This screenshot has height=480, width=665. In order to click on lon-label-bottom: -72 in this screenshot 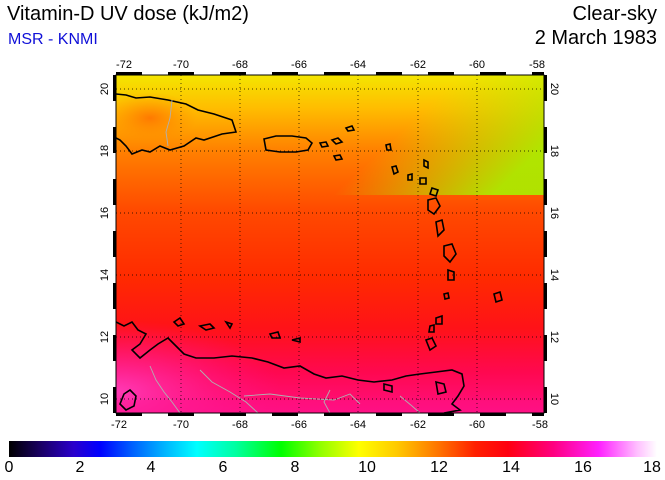, I will do `click(119, 425)`.